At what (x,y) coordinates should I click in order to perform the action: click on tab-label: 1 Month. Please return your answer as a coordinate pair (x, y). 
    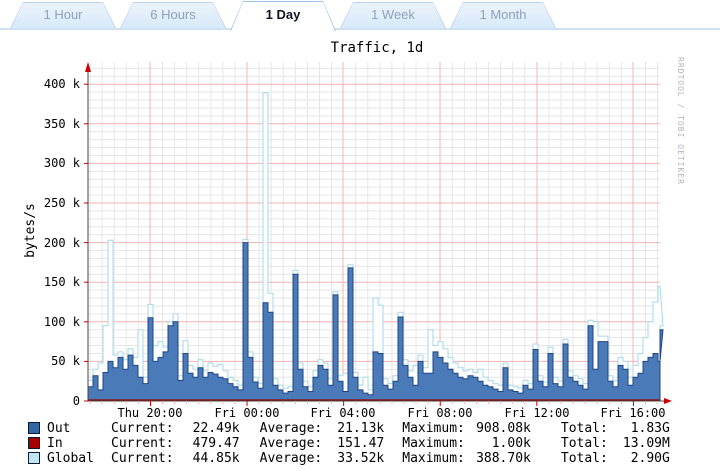
    Looking at the image, I should click on (503, 14).